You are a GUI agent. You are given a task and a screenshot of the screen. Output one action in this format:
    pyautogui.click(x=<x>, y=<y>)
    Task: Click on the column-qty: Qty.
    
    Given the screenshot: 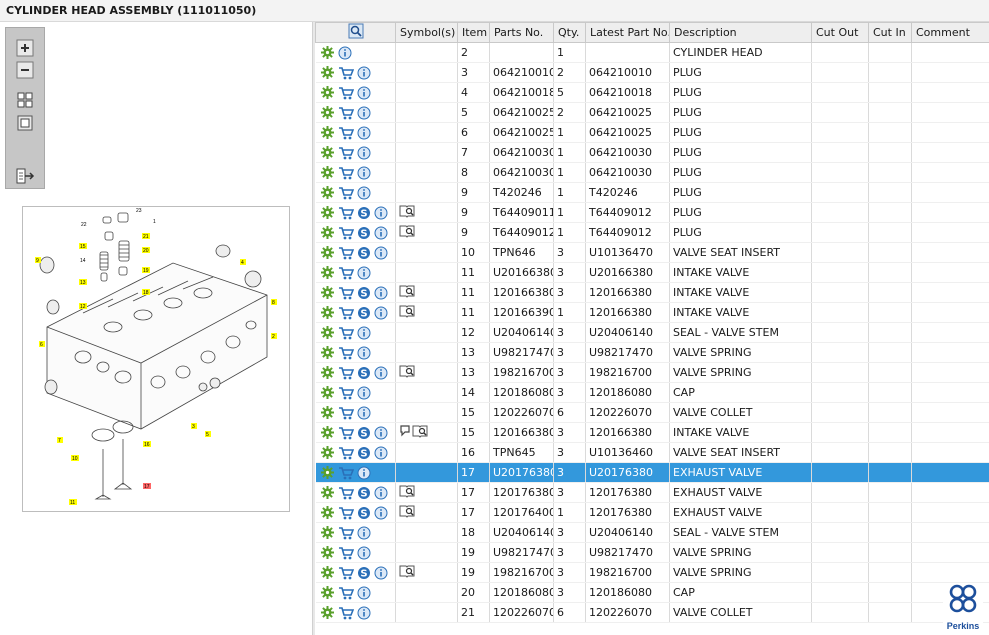 What is the action you would take?
    pyautogui.click(x=569, y=32)
    